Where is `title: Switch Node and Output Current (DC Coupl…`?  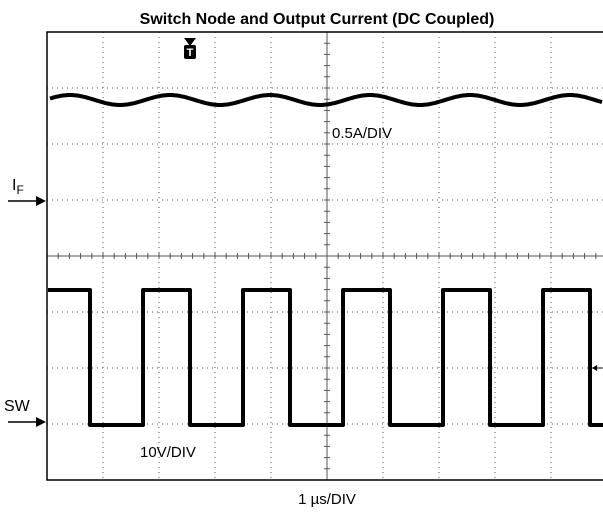 title: Switch Node and Output Current (DC Coupl… is located at coordinates (317, 19).